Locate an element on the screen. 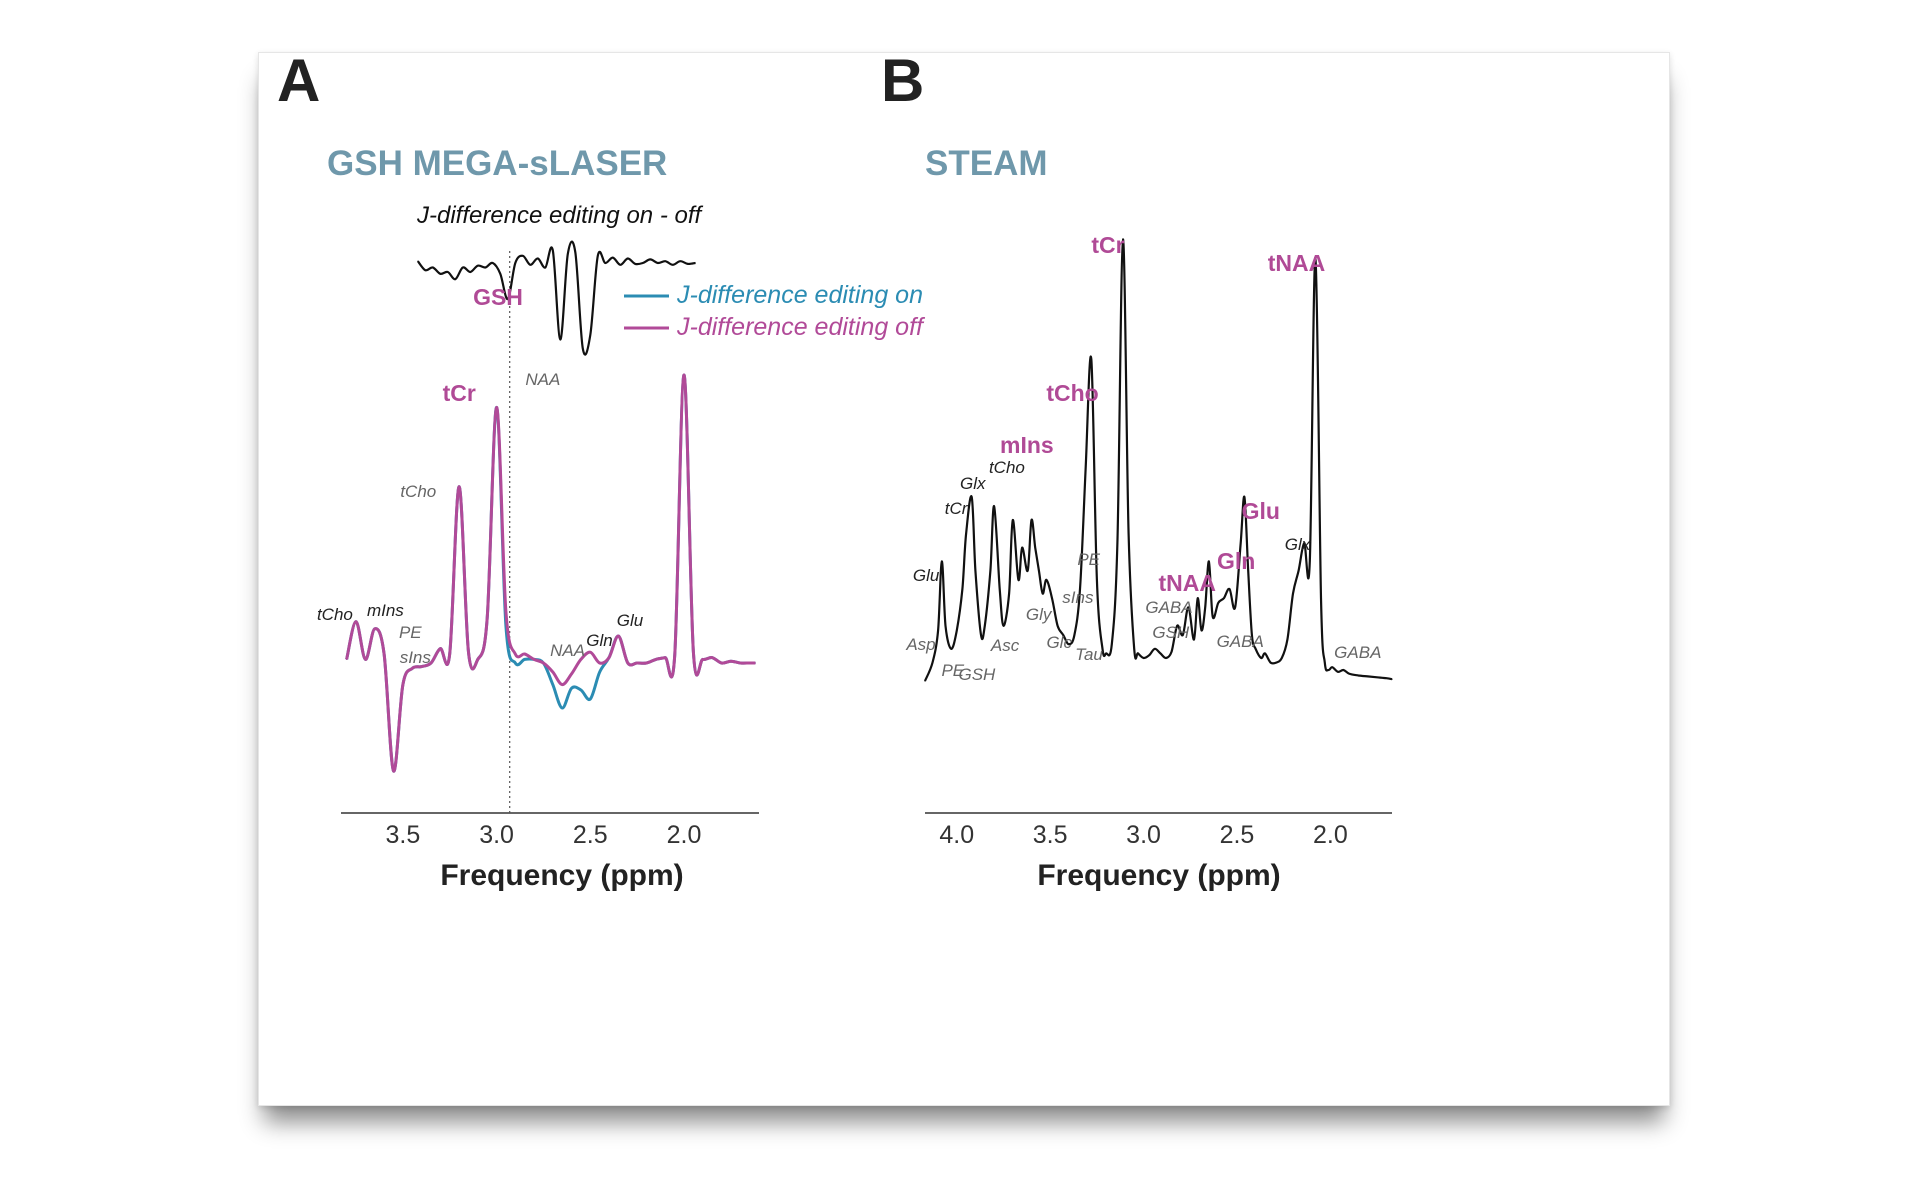 The height and width of the screenshot is (1179, 1920). panel-a-letter: A is located at coordinates (298, 83).